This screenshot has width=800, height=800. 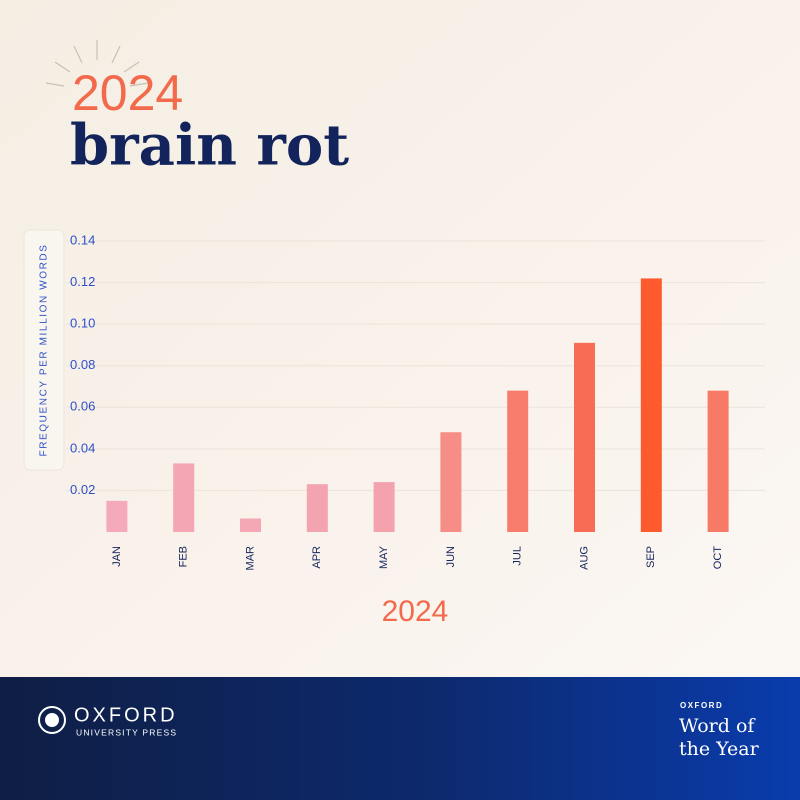 What do you see at coordinates (518, 556) in the screenshot?
I see `x-tick-label: JUL` at bounding box center [518, 556].